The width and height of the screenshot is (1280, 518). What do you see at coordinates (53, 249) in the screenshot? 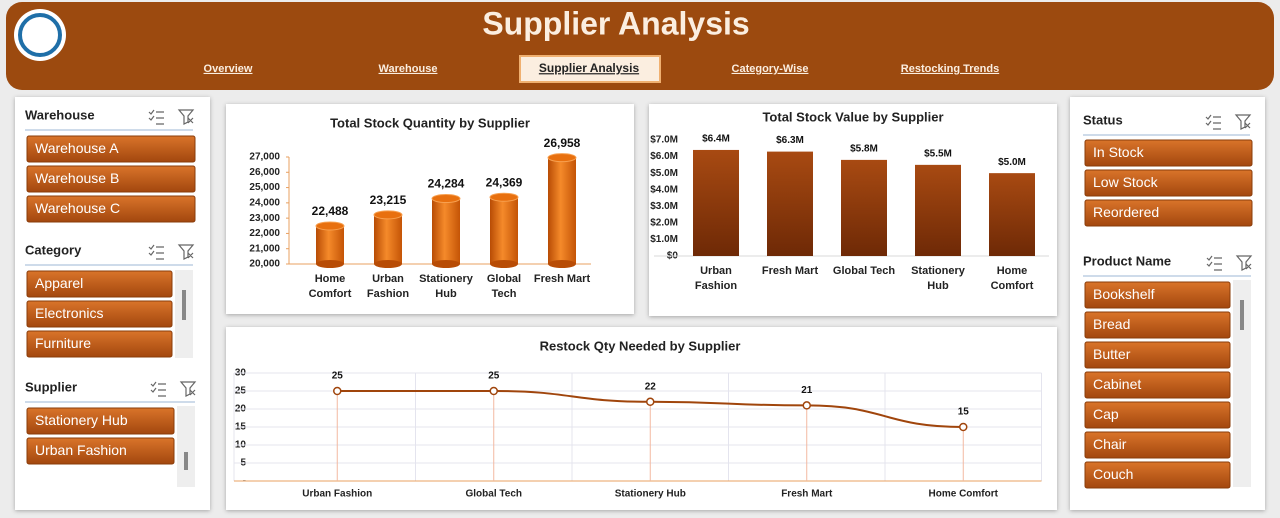
I see `slicer-title: Category` at bounding box center [53, 249].